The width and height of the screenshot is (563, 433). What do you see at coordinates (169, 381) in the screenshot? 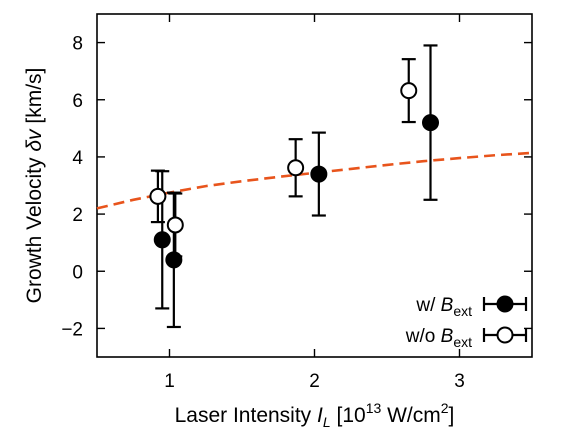
I see `x-tick-label: 1` at bounding box center [169, 381].